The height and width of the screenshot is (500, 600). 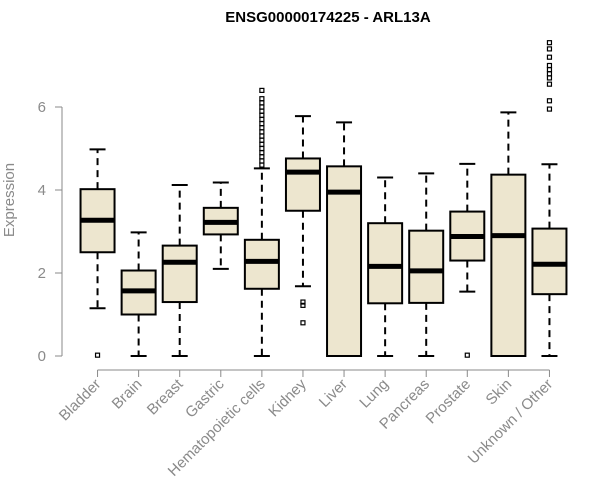 I want to click on box-group-hematopoietic-cells, so click(x=261, y=222).